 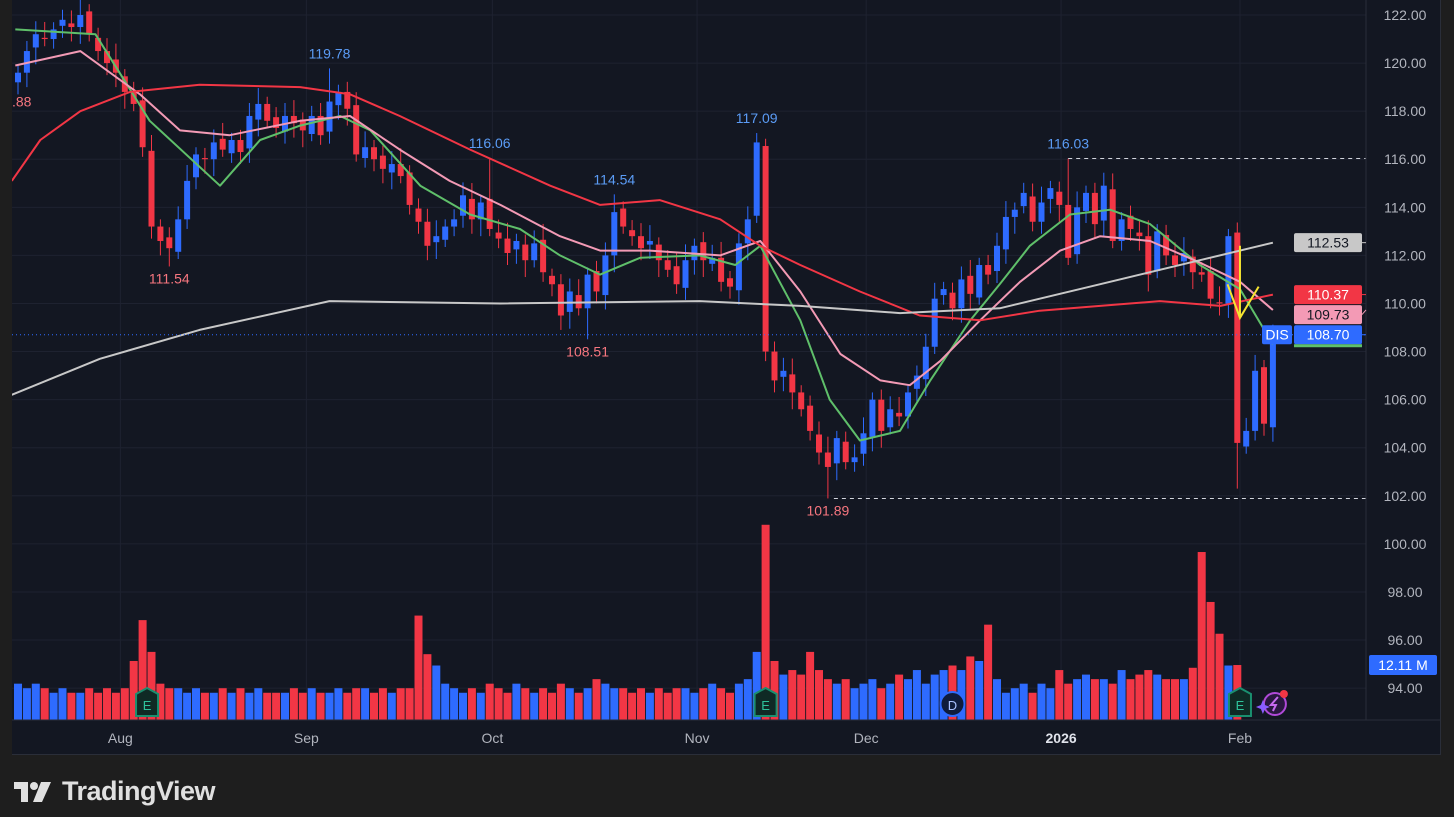 I want to click on time-tick-label: Oct, so click(x=492, y=738).